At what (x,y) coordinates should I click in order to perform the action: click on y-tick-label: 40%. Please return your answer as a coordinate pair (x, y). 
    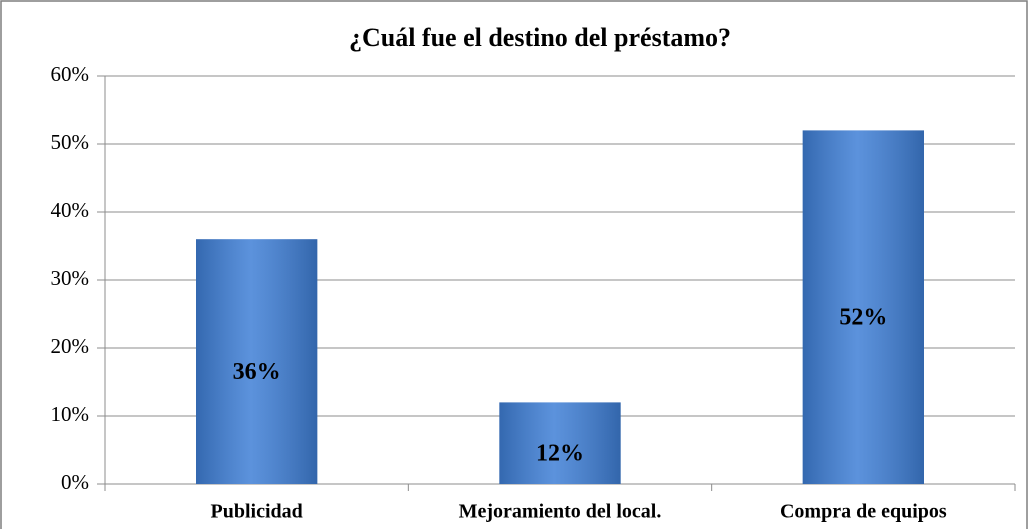
    Looking at the image, I should click on (70, 210).